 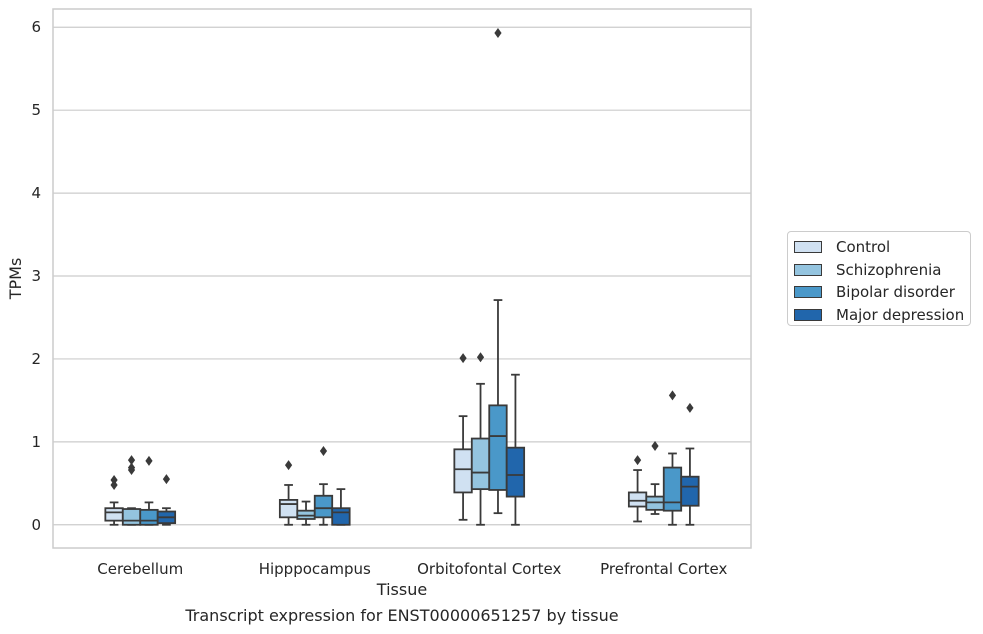 What do you see at coordinates (863, 247) in the screenshot?
I see `legend-label: Control` at bounding box center [863, 247].